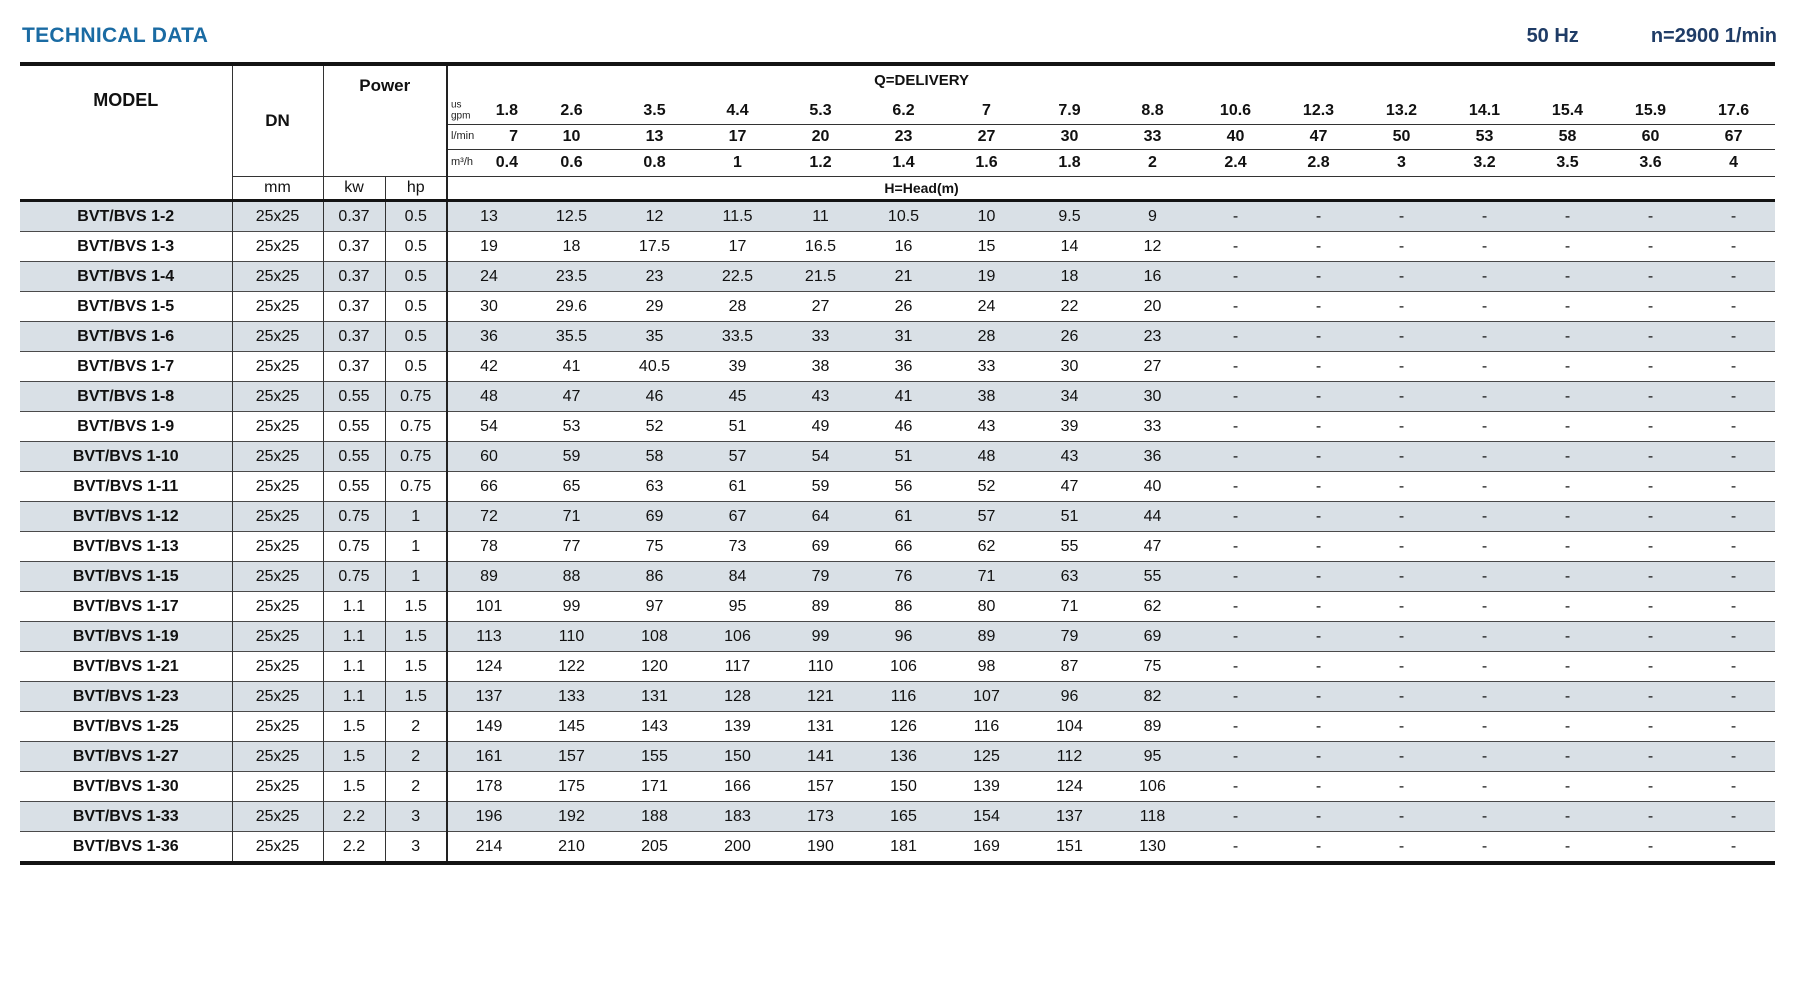 This screenshot has height=1000, width=1799. I want to click on head-value: 40, so click(1152, 486).